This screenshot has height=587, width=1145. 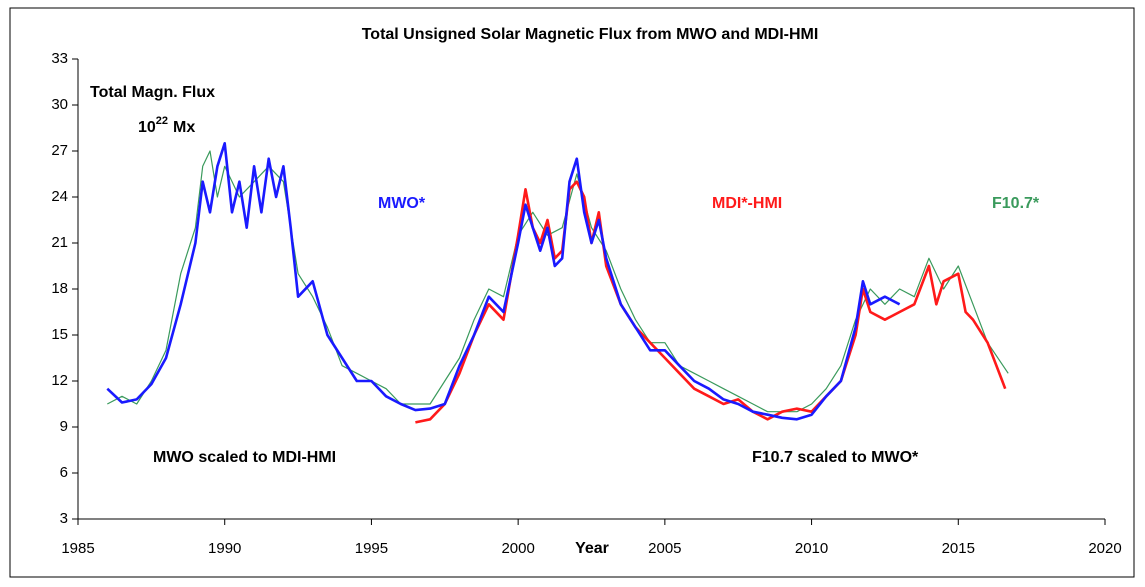 What do you see at coordinates (664, 548) in the screenshot?
I see `x-tick-label: 2005` at bounding box center [664, 548].